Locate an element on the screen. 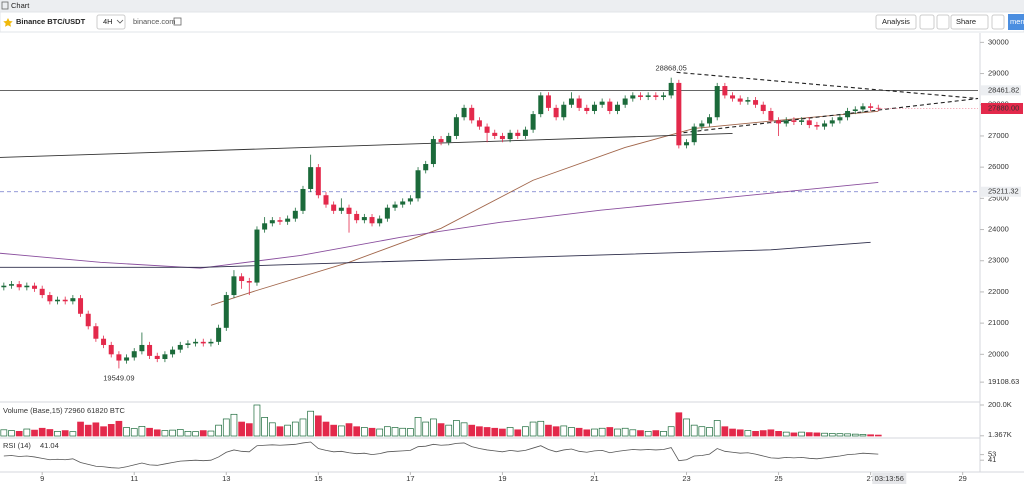 The width and height of the screenshot is (1024, 487). price-label-box is located at coordinates (1001, 90).